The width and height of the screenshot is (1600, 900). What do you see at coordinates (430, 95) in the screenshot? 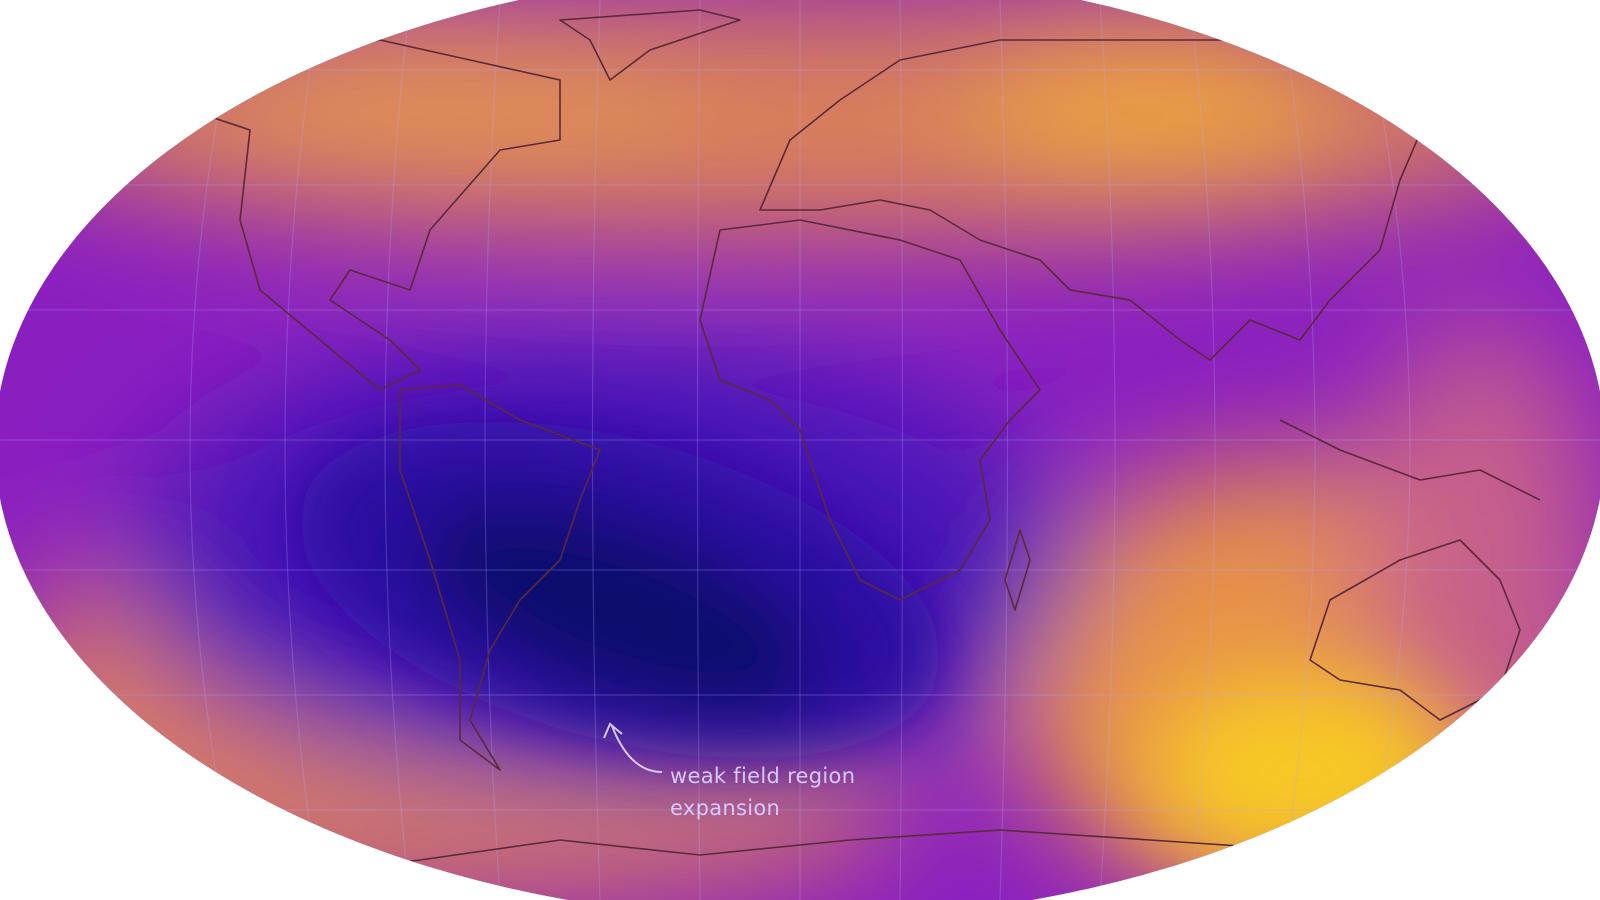
I see `canada-strong-region` at bounding box center [430, 95].